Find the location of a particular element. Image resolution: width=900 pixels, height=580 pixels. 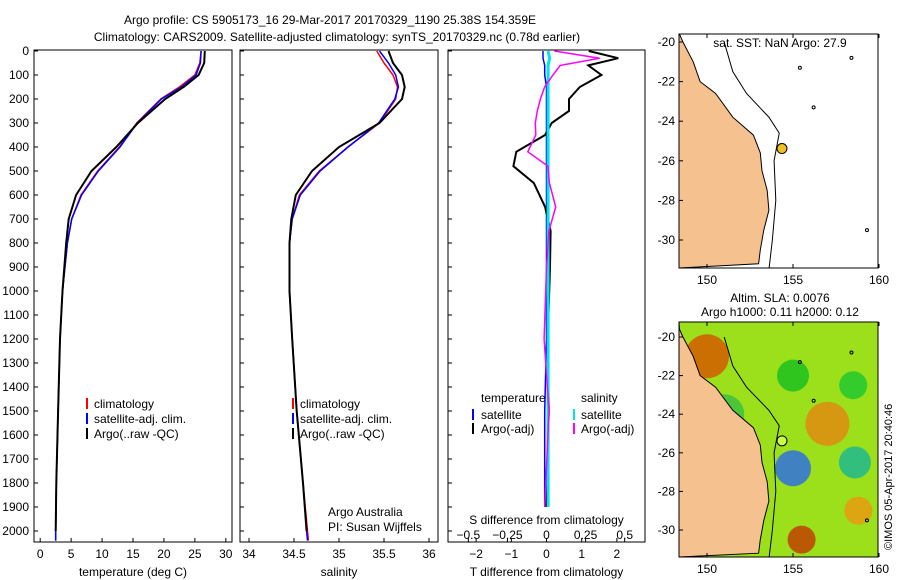

legend-label: satellite is located at coordinates (501, 415).